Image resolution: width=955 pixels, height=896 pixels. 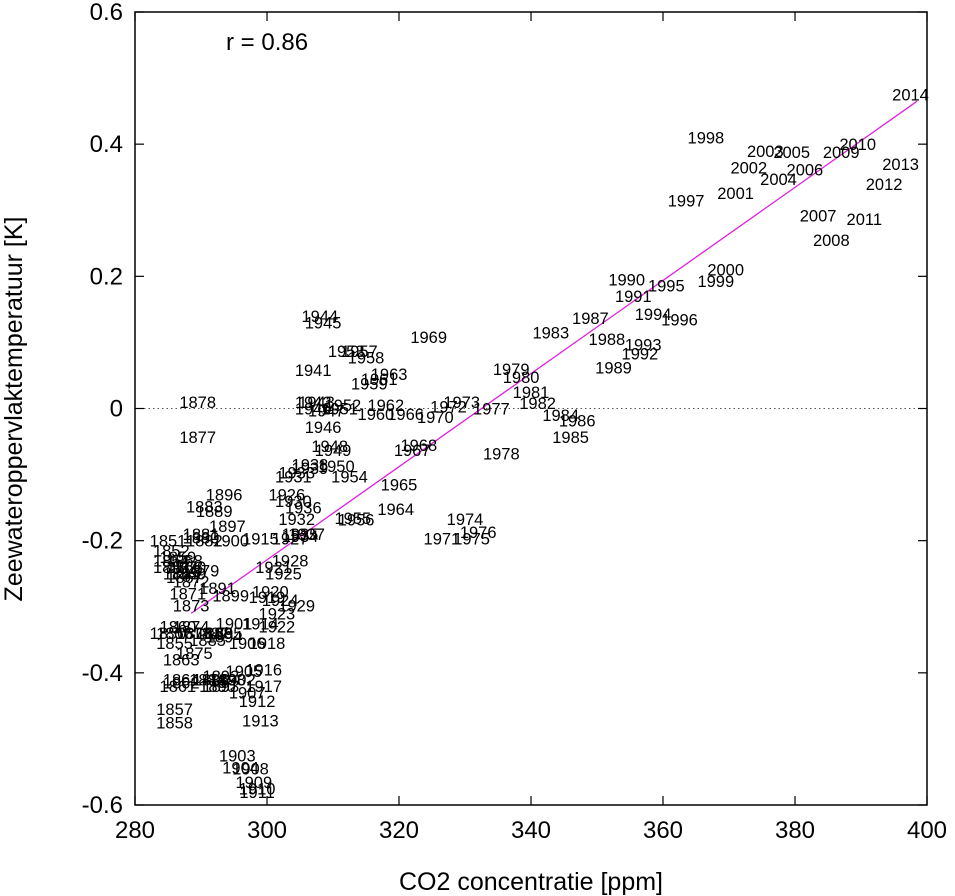 What do you see at coordinates (290, 540) in the screenshot?
I see `point-label-1927: 1927` at bounding box center [290, 540].